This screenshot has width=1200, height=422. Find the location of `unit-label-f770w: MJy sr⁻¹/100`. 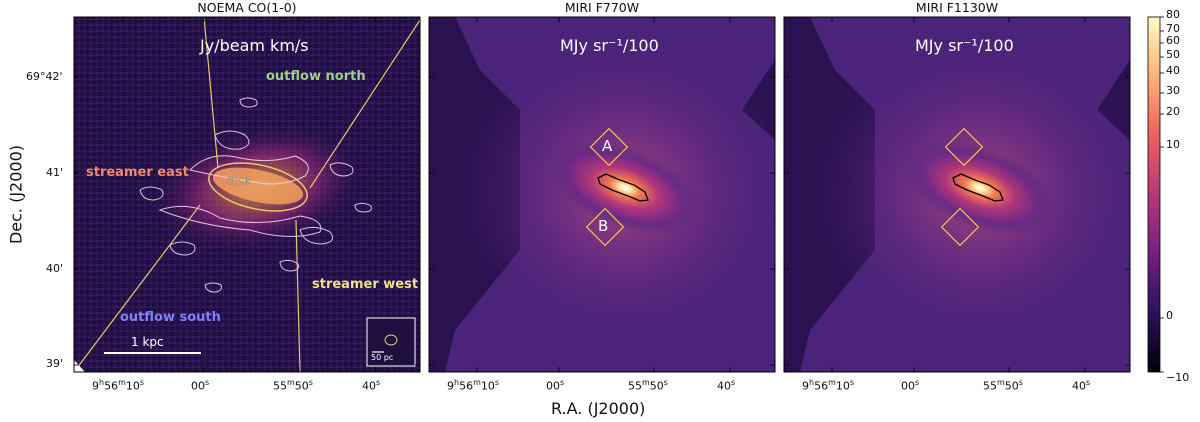

unit-label-f770w: MJy sr⁻¹/100 is located at coordinates (609, 45).